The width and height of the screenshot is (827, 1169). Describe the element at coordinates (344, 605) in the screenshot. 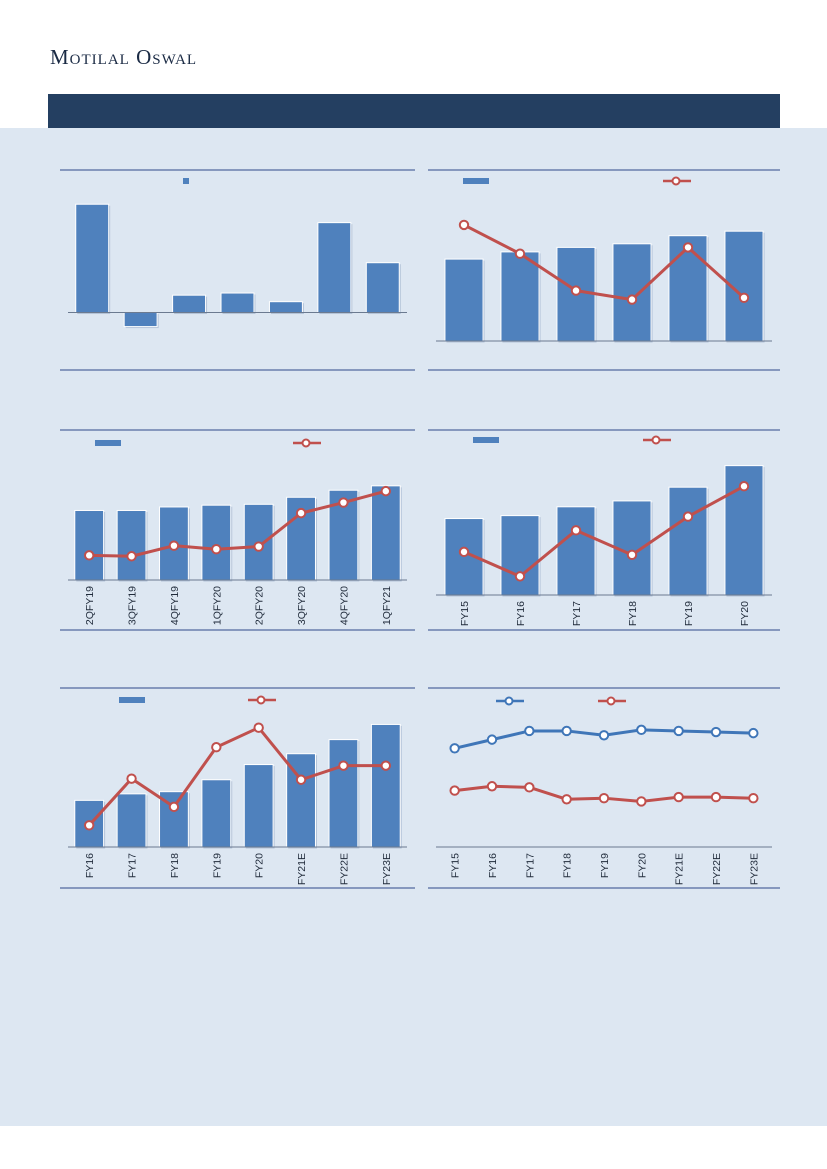

I see `x-tick-label: 4QFY20` at that location.